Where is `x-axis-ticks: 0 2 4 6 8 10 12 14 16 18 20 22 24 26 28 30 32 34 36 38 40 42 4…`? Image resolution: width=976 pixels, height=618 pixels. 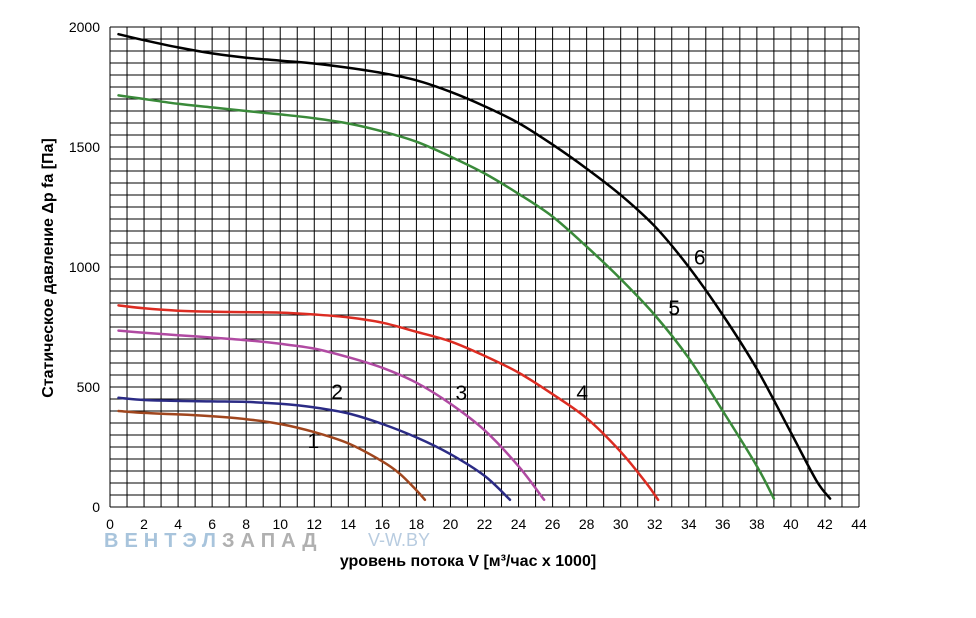 x-axis-ticks: 0 2 4 6 8 10 12 14 16 18 20 22 24 26 28 30 32 34 36 38 40 42 4… is located at coordinates (486, 524).